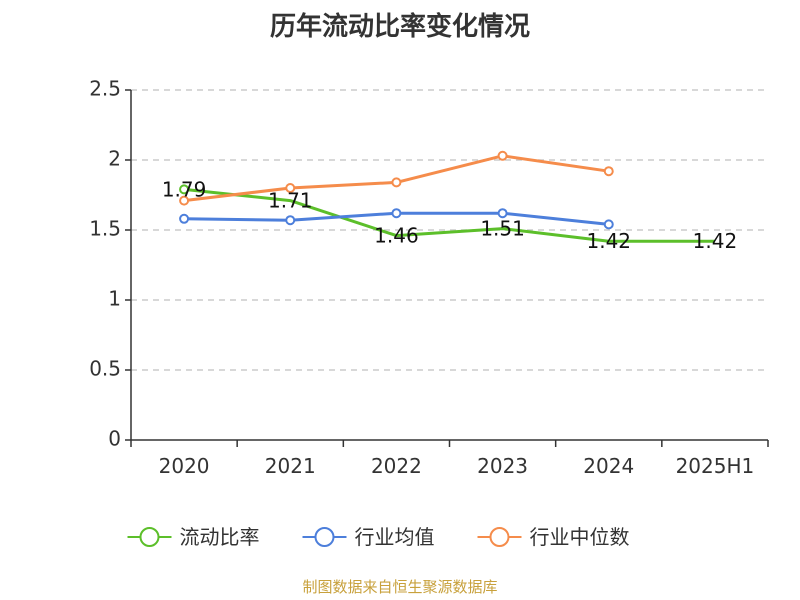  I want to click on legend-label: 行业均值, so click(395, 537).